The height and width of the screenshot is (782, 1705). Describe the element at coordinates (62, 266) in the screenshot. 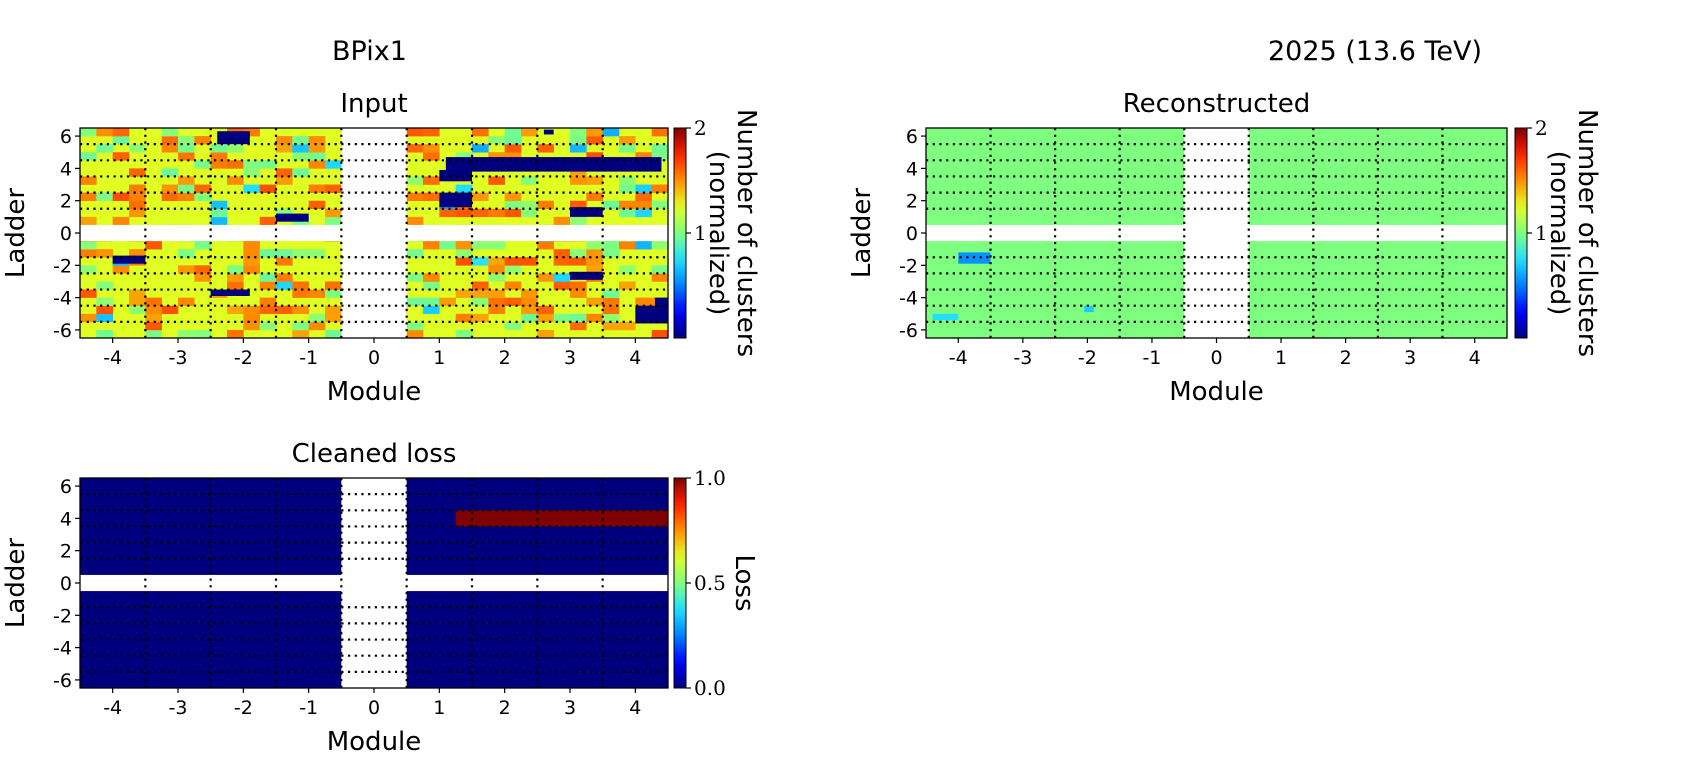

I see `y-tick-label: -2` at that location.